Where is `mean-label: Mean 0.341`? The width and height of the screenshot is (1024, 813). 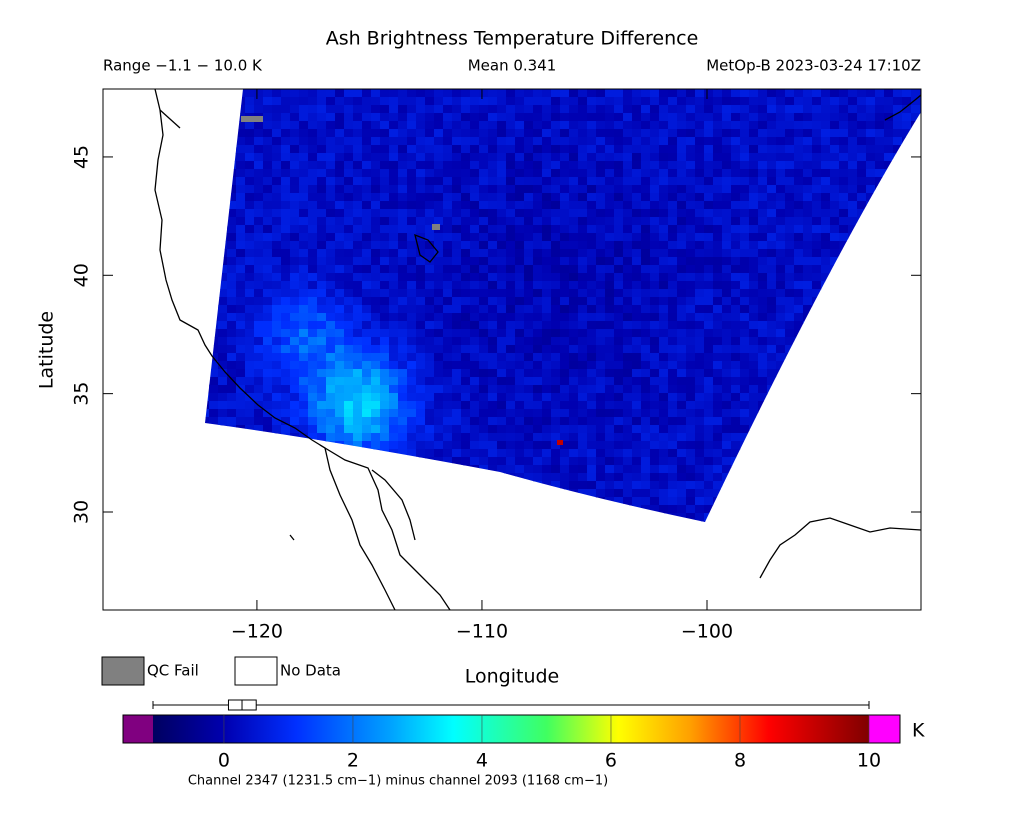 mean-label: Mean 0.341 is located at coordinates (512, 66).